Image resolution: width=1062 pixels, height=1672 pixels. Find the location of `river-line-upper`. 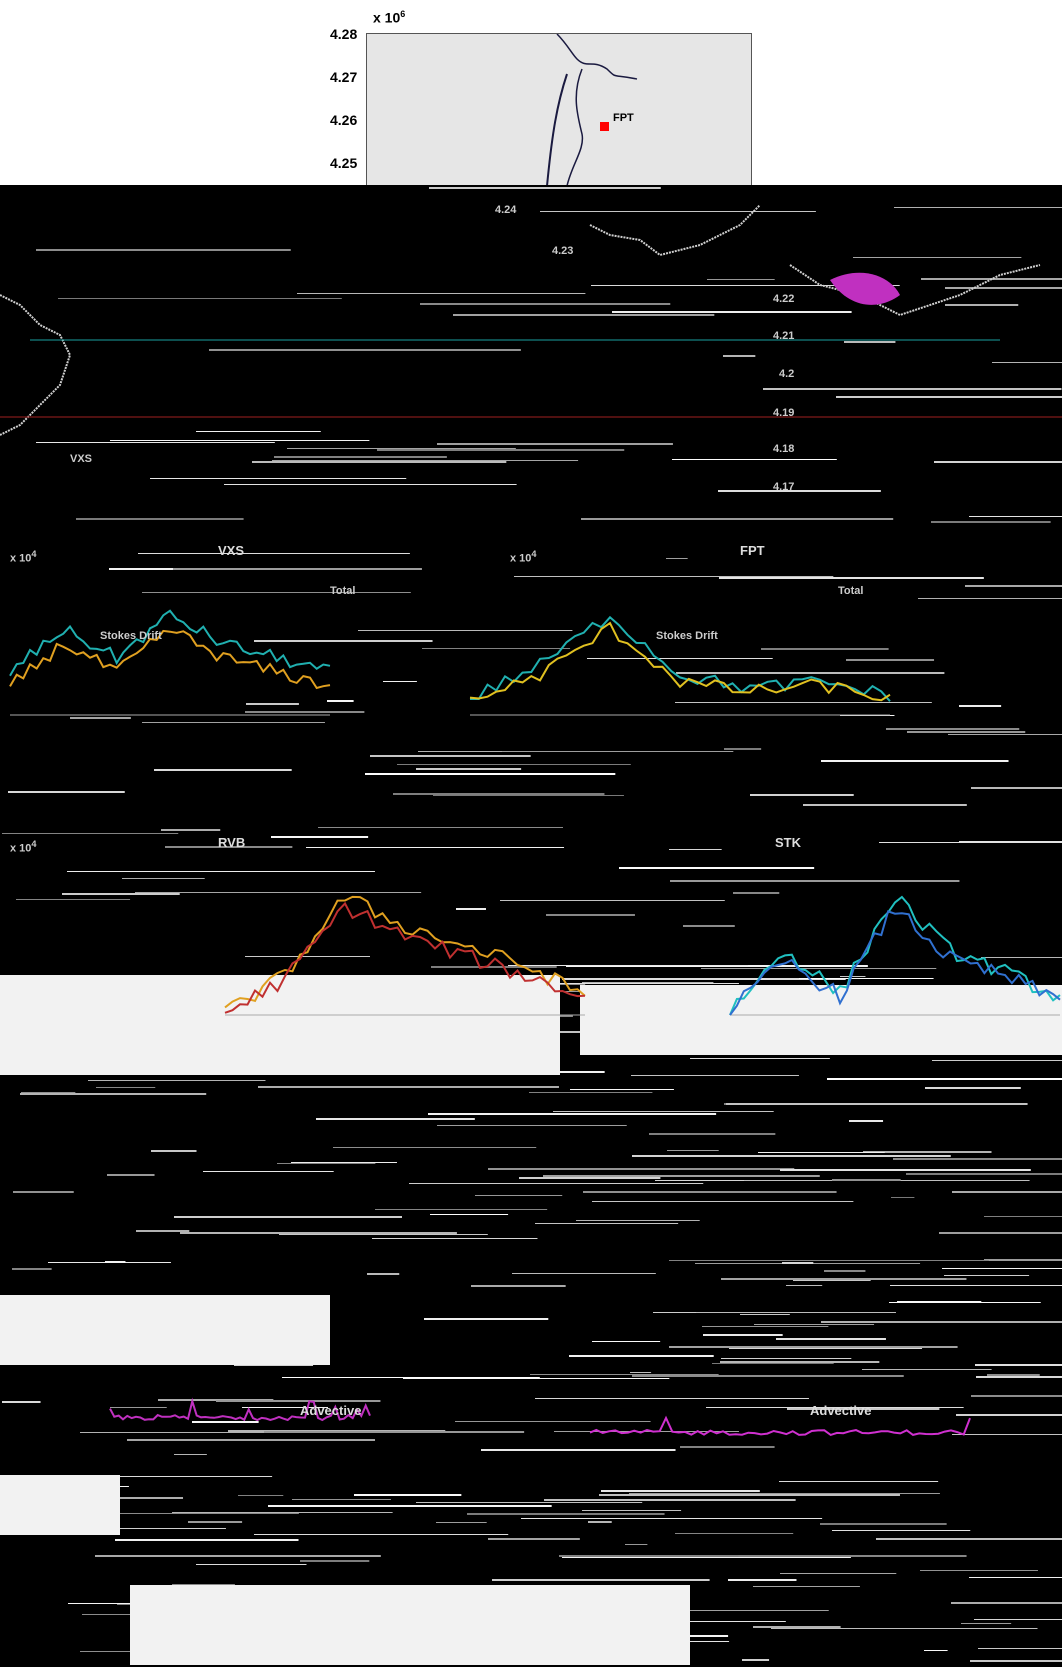

river-line-upper is located at coordinates (597, 56).